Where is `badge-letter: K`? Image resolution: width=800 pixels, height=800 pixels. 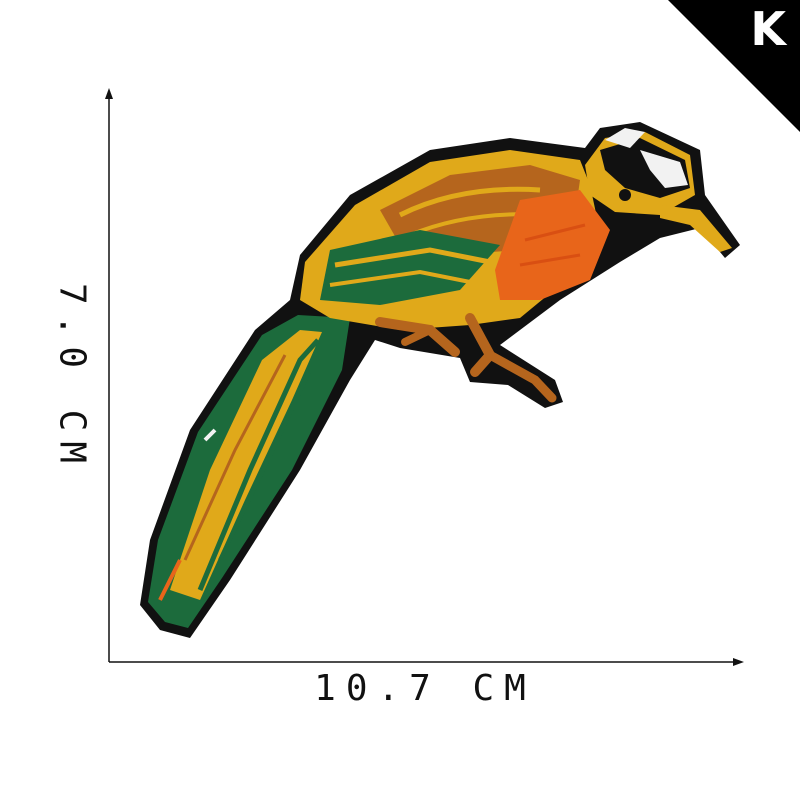 badge-letter: K is located at coordinates (768, 29).